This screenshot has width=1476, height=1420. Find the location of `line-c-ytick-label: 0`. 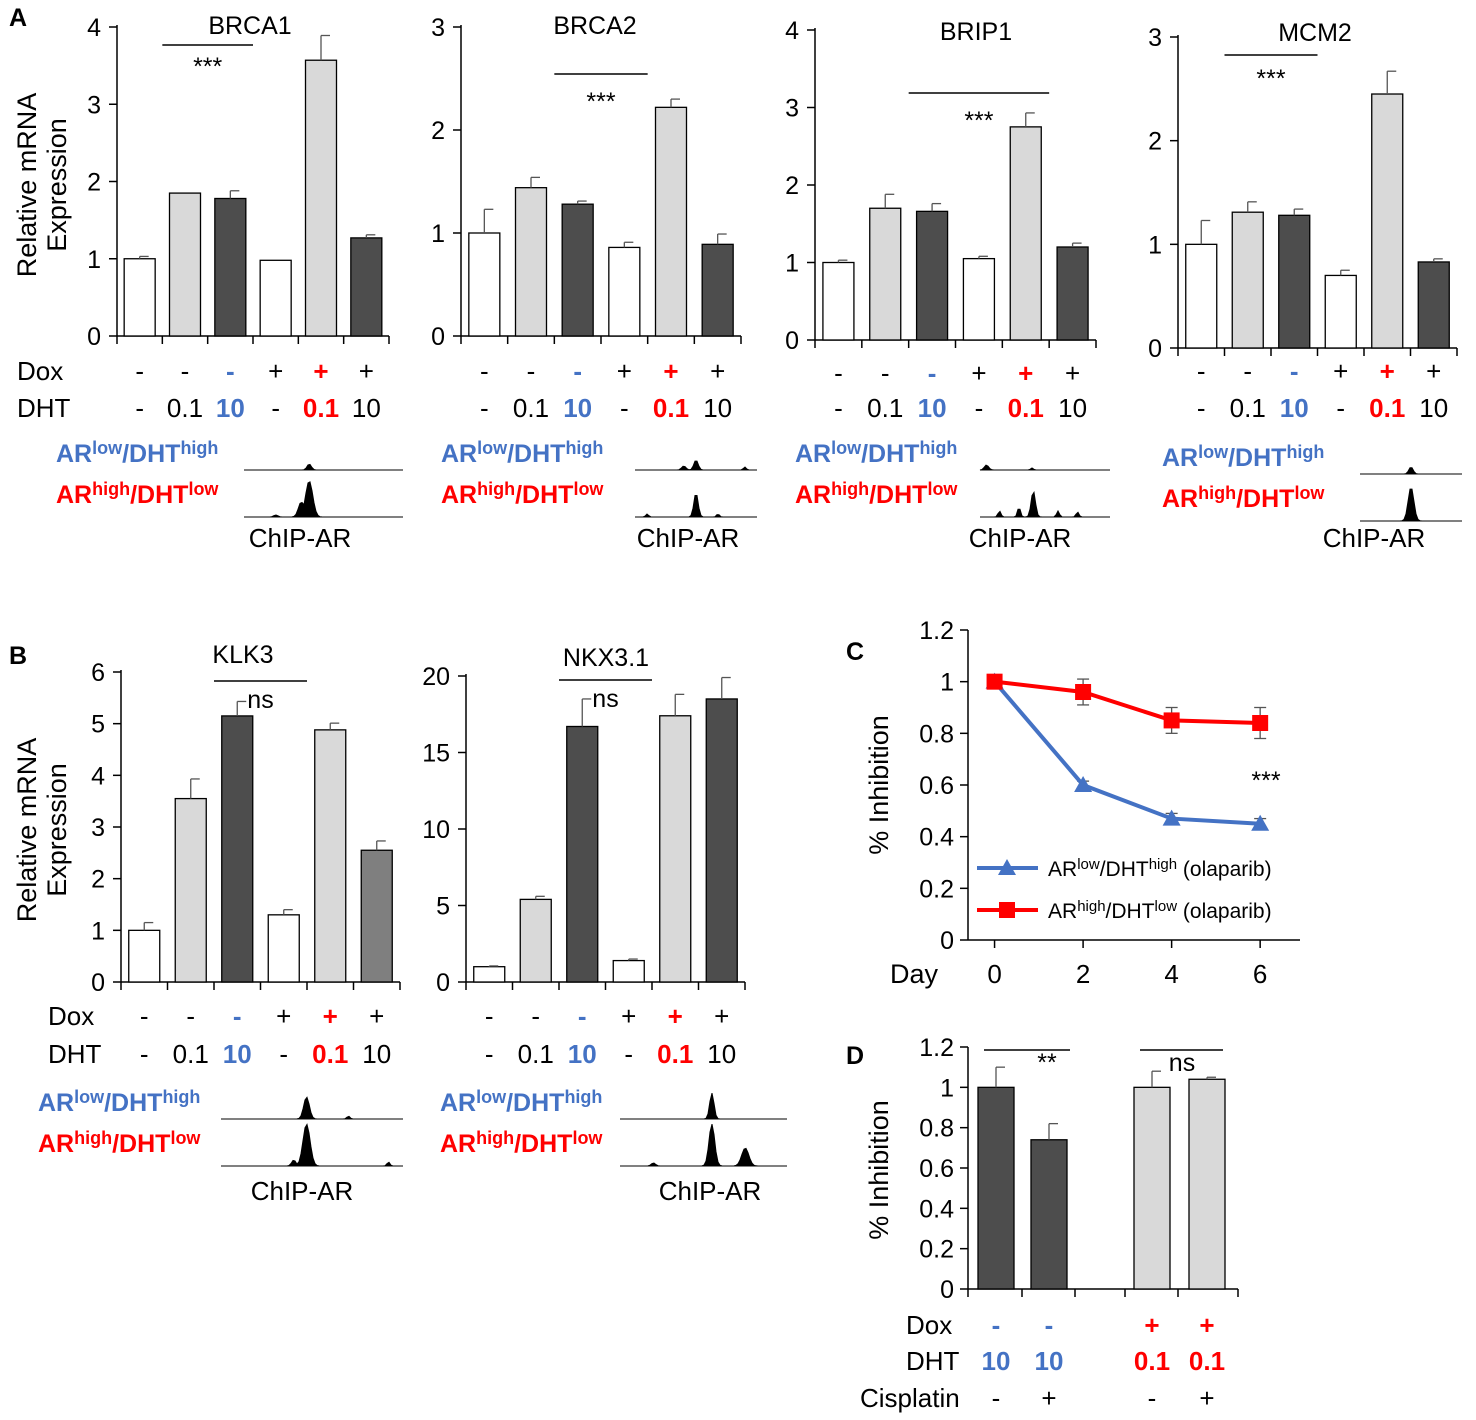

line-c-ytick-label: 0 is located at coordinates (947, 941).